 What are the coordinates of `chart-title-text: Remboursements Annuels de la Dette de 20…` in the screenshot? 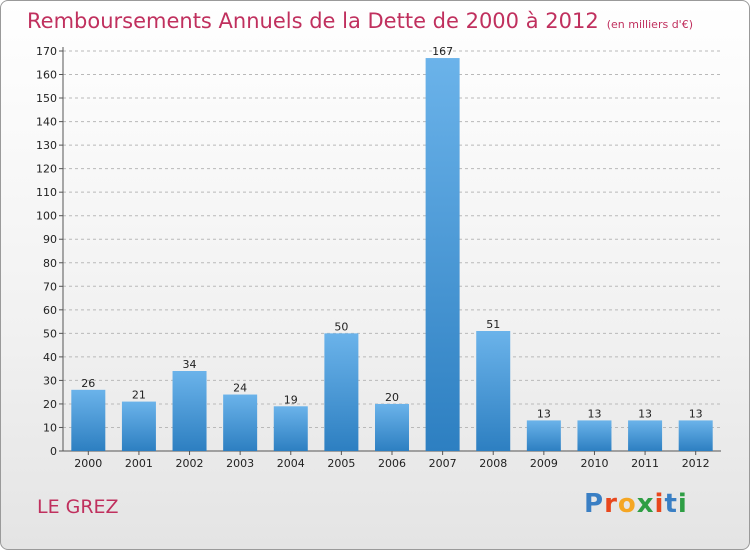 It's located at (313, 21).